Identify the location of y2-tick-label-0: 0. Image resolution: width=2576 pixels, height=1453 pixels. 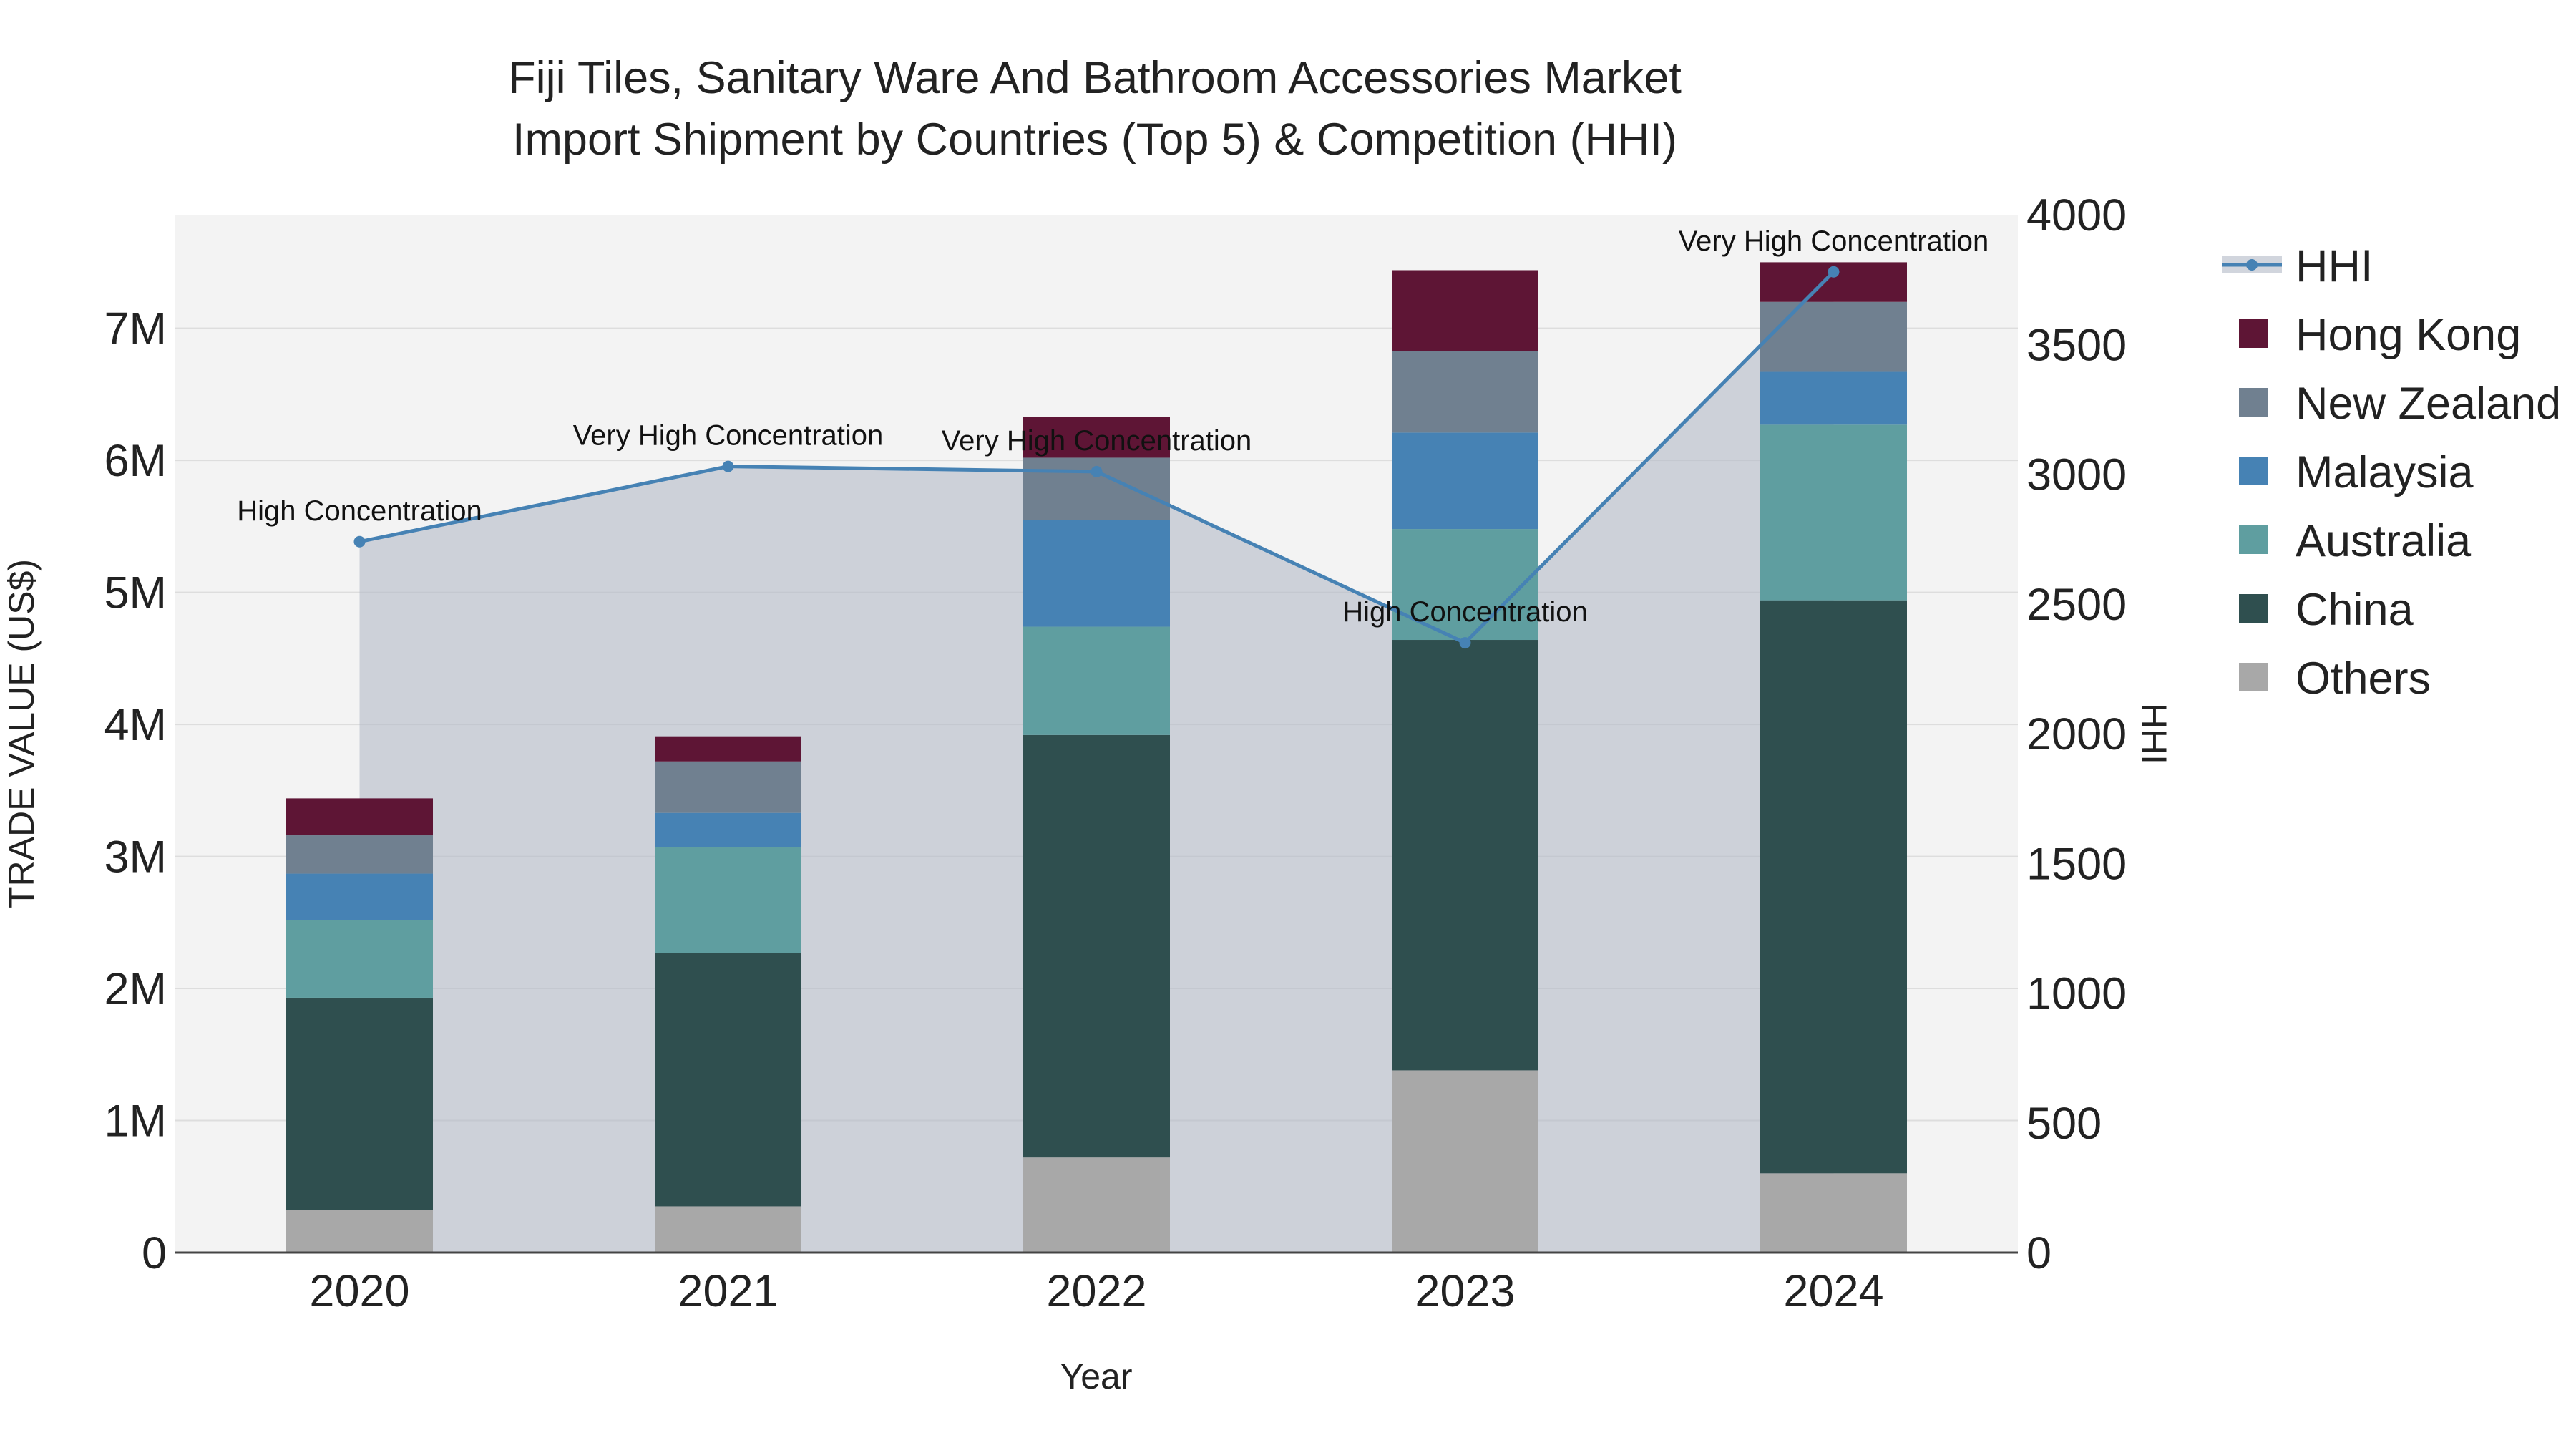
(2038, 1253).